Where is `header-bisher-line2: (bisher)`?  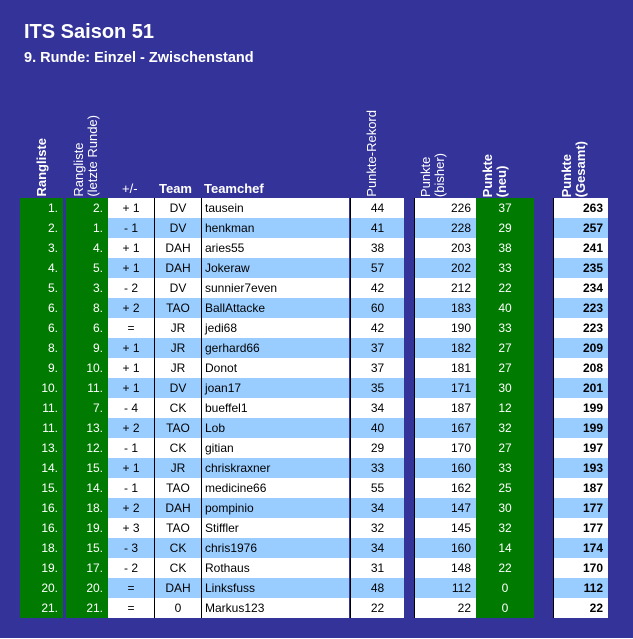 header-bisher-line2: (bisher) is located at coordinates (439, 174).